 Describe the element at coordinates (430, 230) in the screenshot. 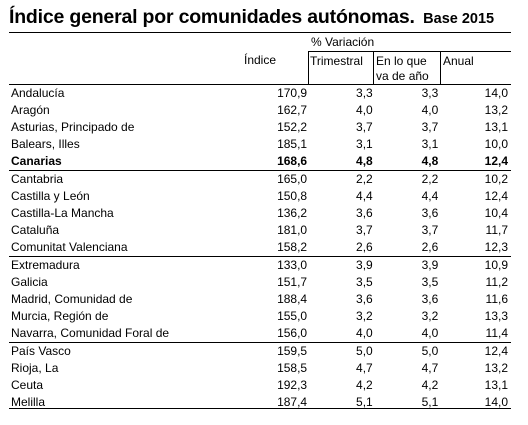

I see `cell-en-lo-que-va-de-anio: 3,7` at that location.